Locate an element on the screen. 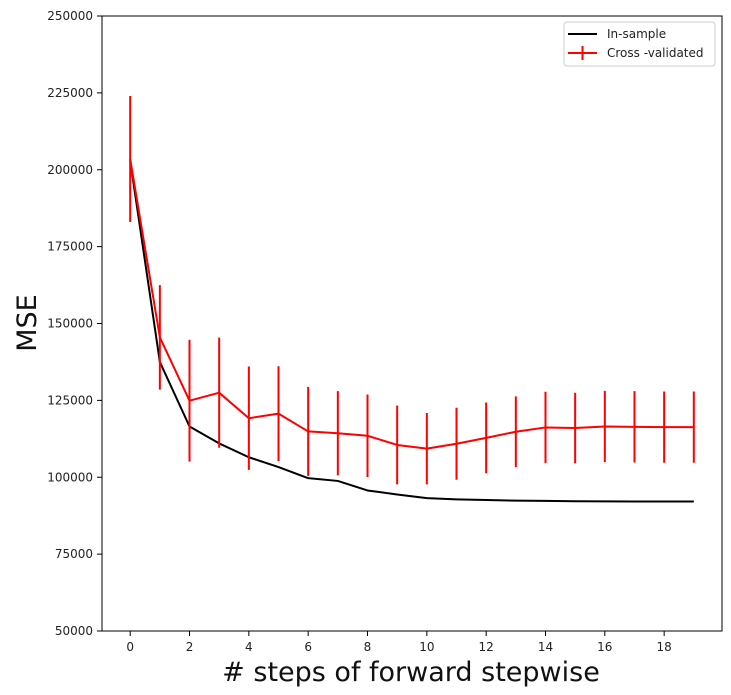 The height and width of the screenshot is (695, 731). x-tick-label: 2 is located at coordinates (190, 647).